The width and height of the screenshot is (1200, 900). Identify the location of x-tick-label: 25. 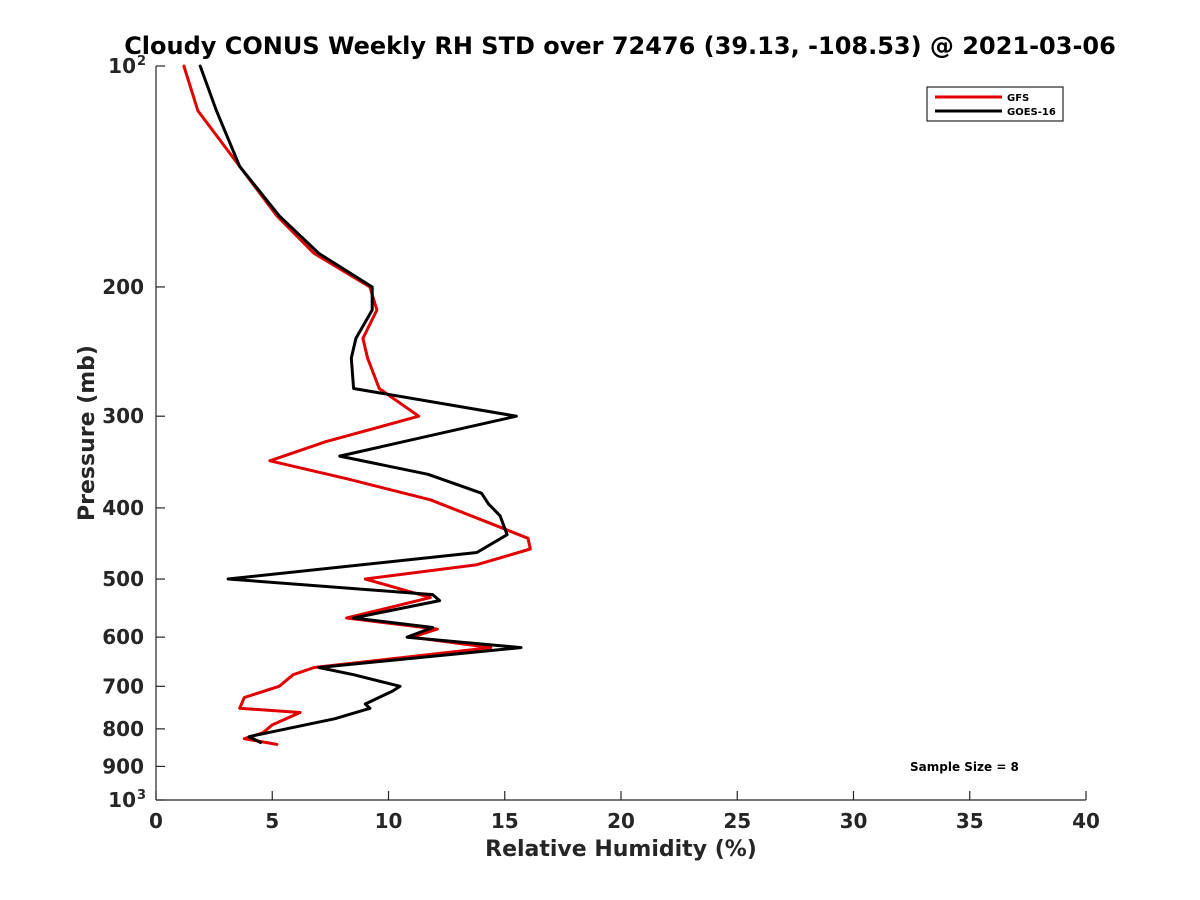
(737, 821).